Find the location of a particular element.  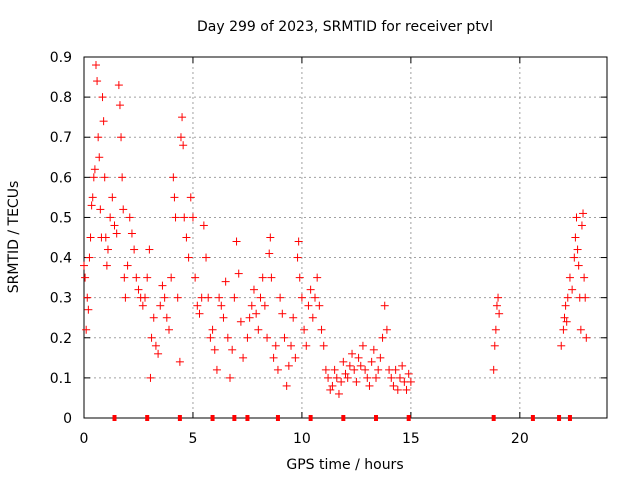

y-tick-label: 0 is located at coordinates (67, 419).